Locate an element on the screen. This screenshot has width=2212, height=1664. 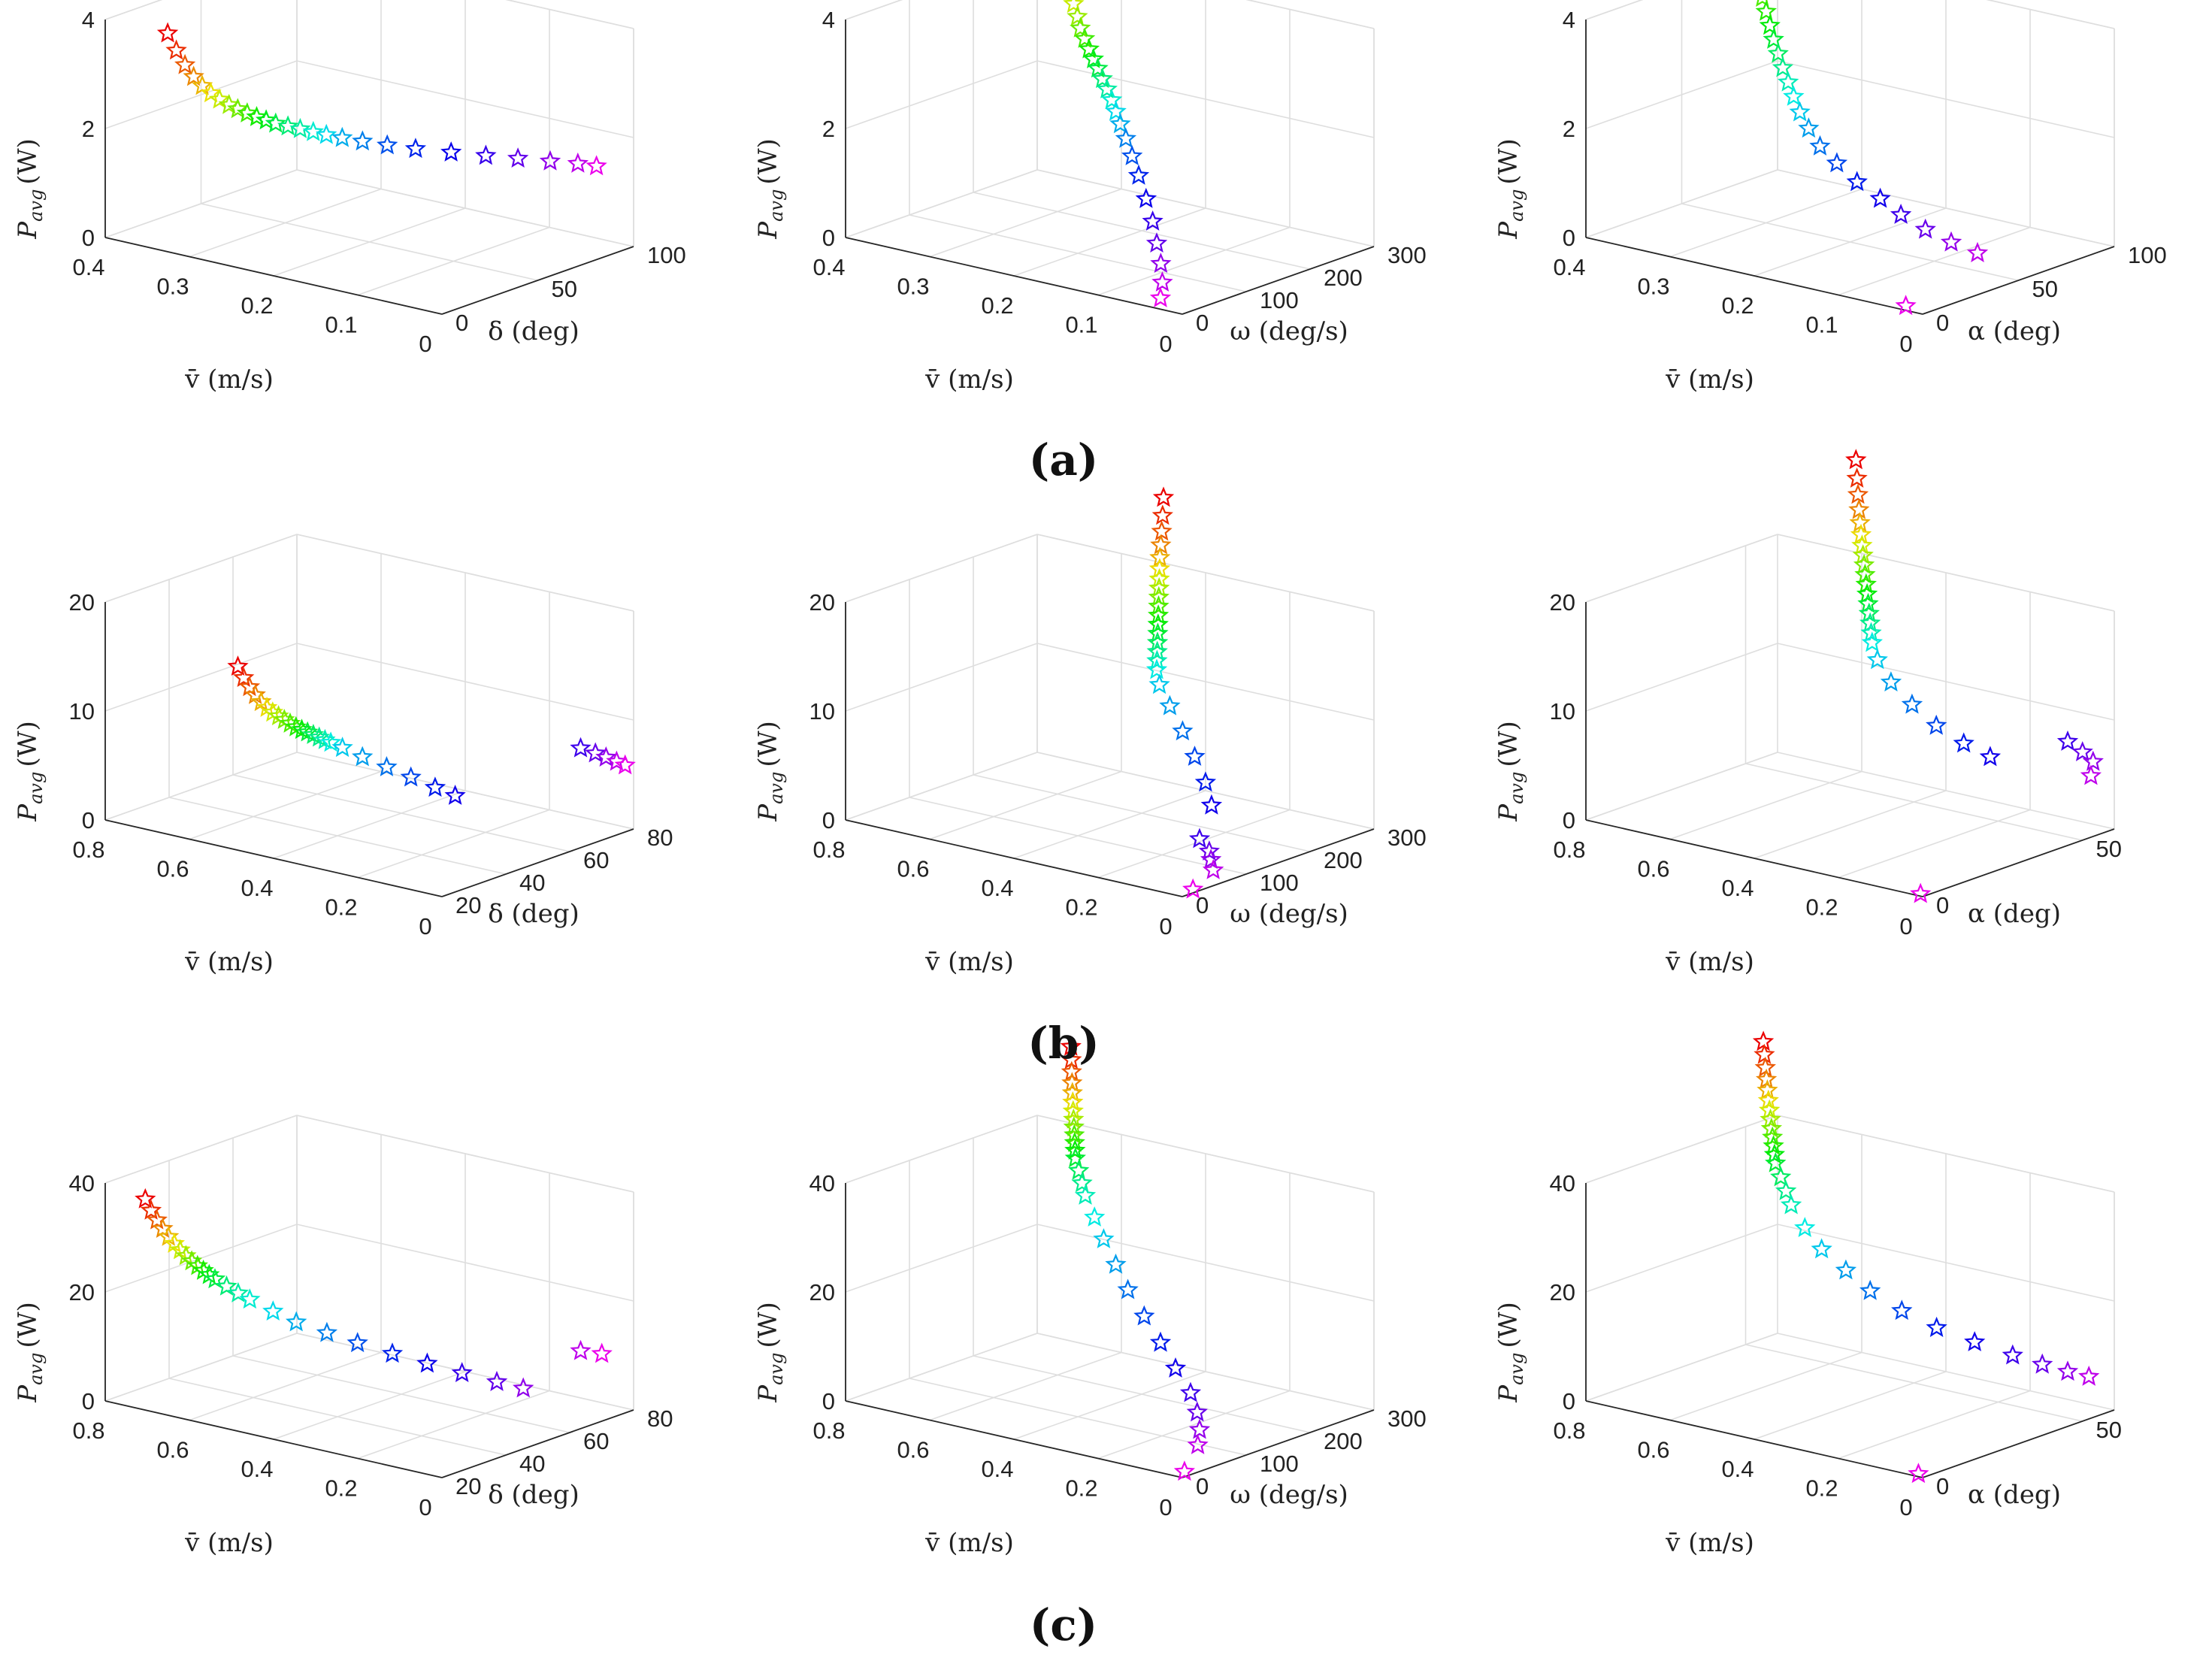
y-axis-label: ω (deg/s) is located at coordinates (1289, 331).